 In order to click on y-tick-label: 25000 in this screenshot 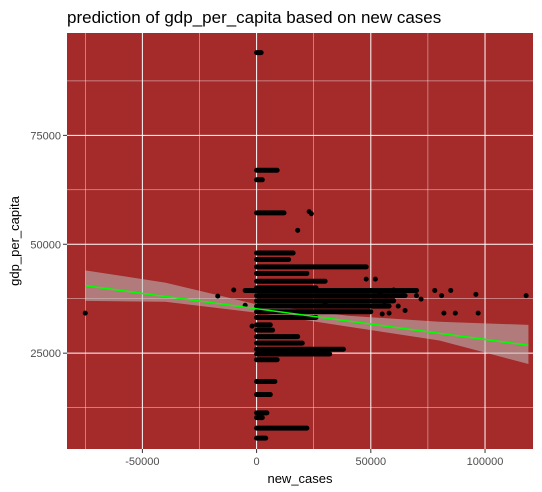, I will do `click(45, 354)`.